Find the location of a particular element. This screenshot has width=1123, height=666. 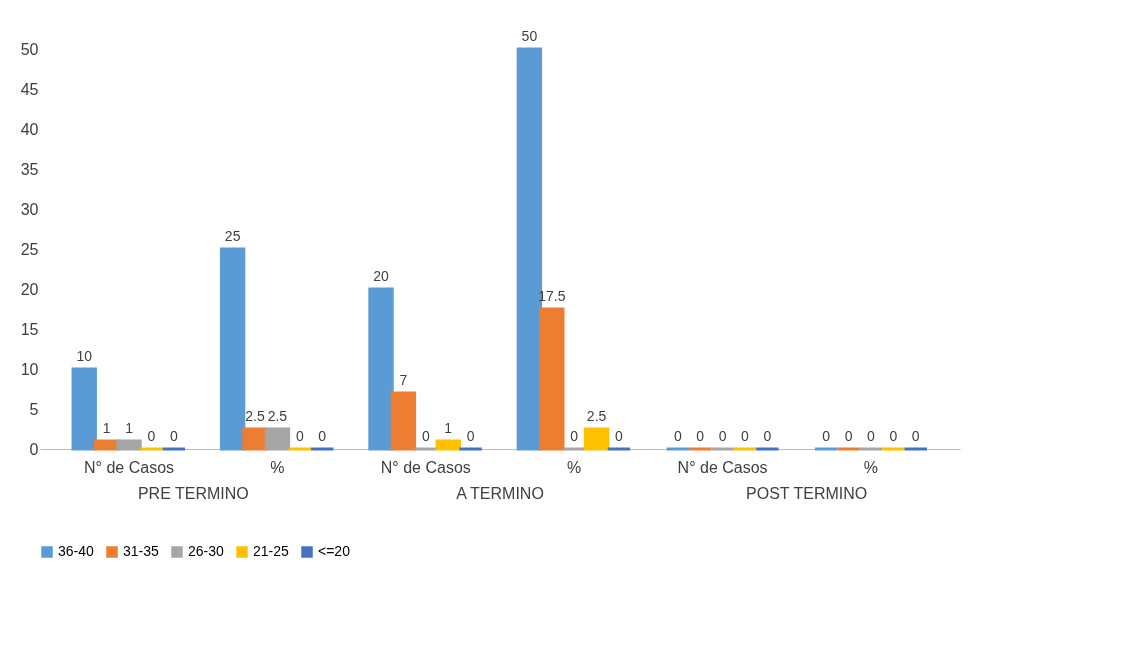

y-tick-label: 50 is located at coordinates (29, 49).